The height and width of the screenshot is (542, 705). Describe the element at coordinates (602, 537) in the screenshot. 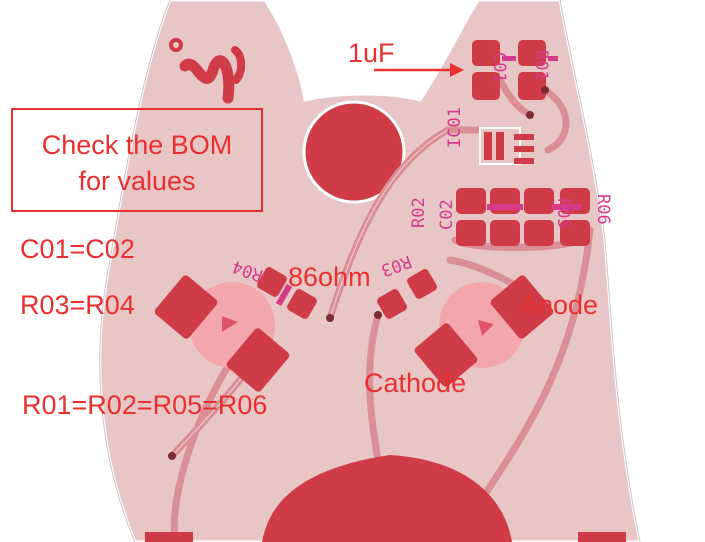

I see `edge-pad-right` at that location.